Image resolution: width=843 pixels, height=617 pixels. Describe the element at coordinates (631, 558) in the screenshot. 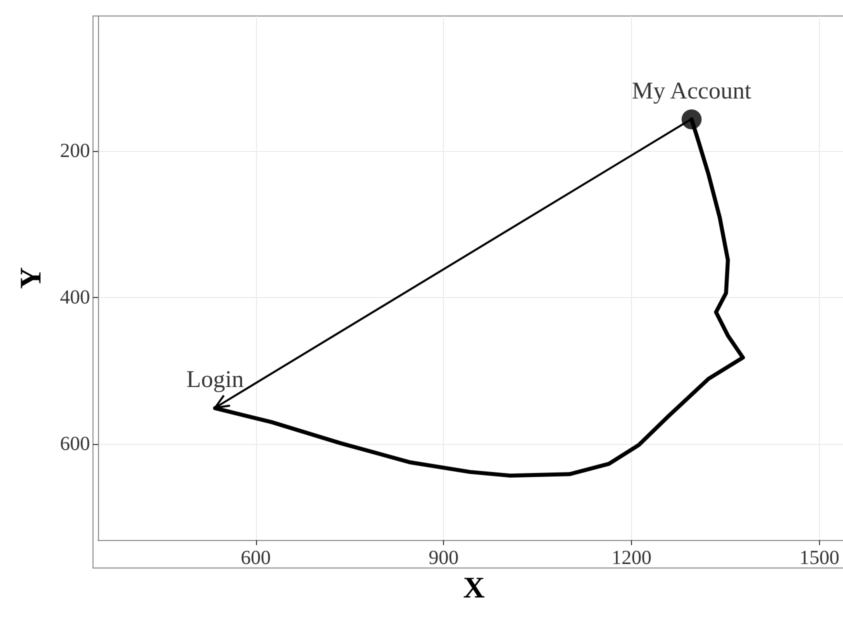

I see `x-tick-label: 1200` at that location.